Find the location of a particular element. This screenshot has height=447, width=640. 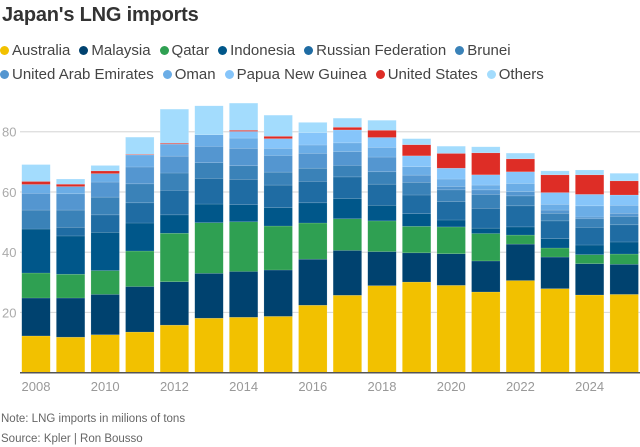

bar-2008 is located at coordinates (36, 268).